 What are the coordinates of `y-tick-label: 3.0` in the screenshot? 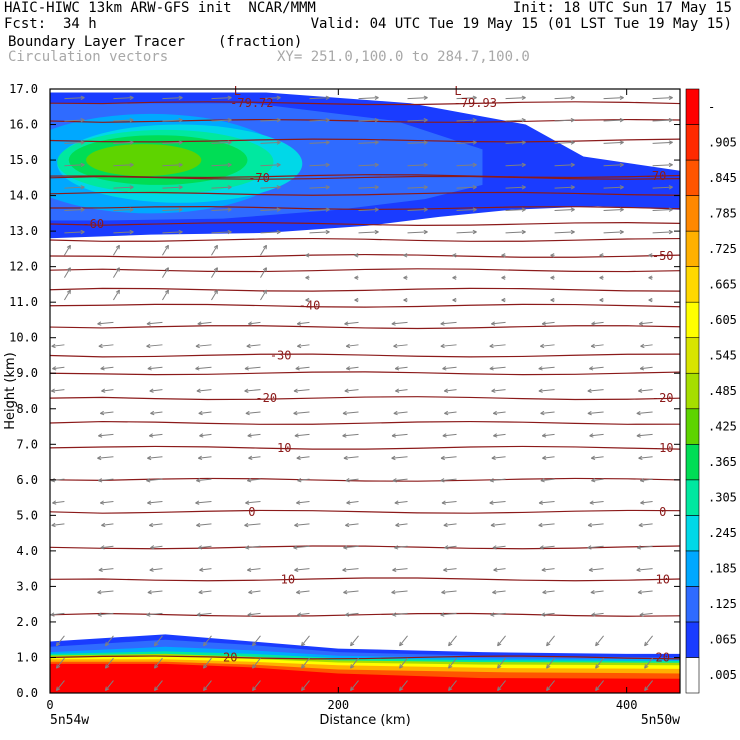 It's located at (27, 586).